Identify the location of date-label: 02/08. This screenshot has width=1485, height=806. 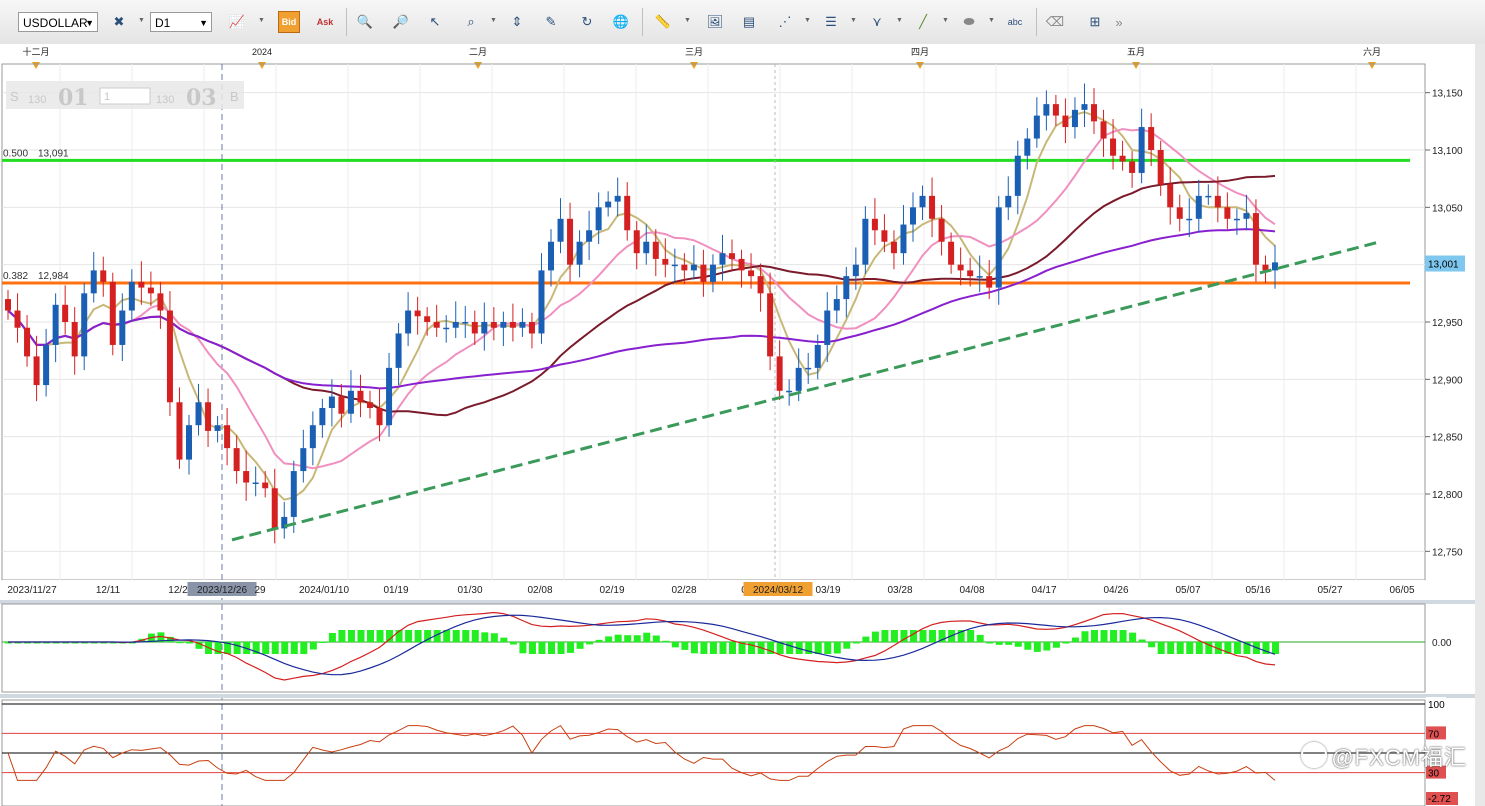
(539, 590).